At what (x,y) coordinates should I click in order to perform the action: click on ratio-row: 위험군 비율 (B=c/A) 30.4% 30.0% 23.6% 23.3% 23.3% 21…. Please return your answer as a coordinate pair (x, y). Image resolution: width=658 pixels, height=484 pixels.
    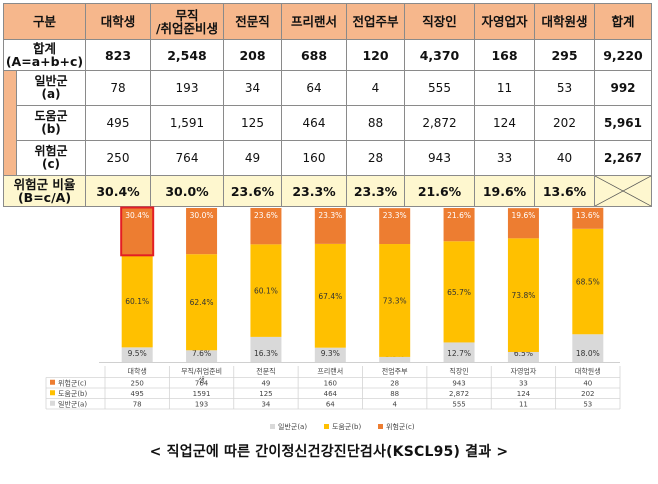
    Looking at the image, I should click on (327, 191).